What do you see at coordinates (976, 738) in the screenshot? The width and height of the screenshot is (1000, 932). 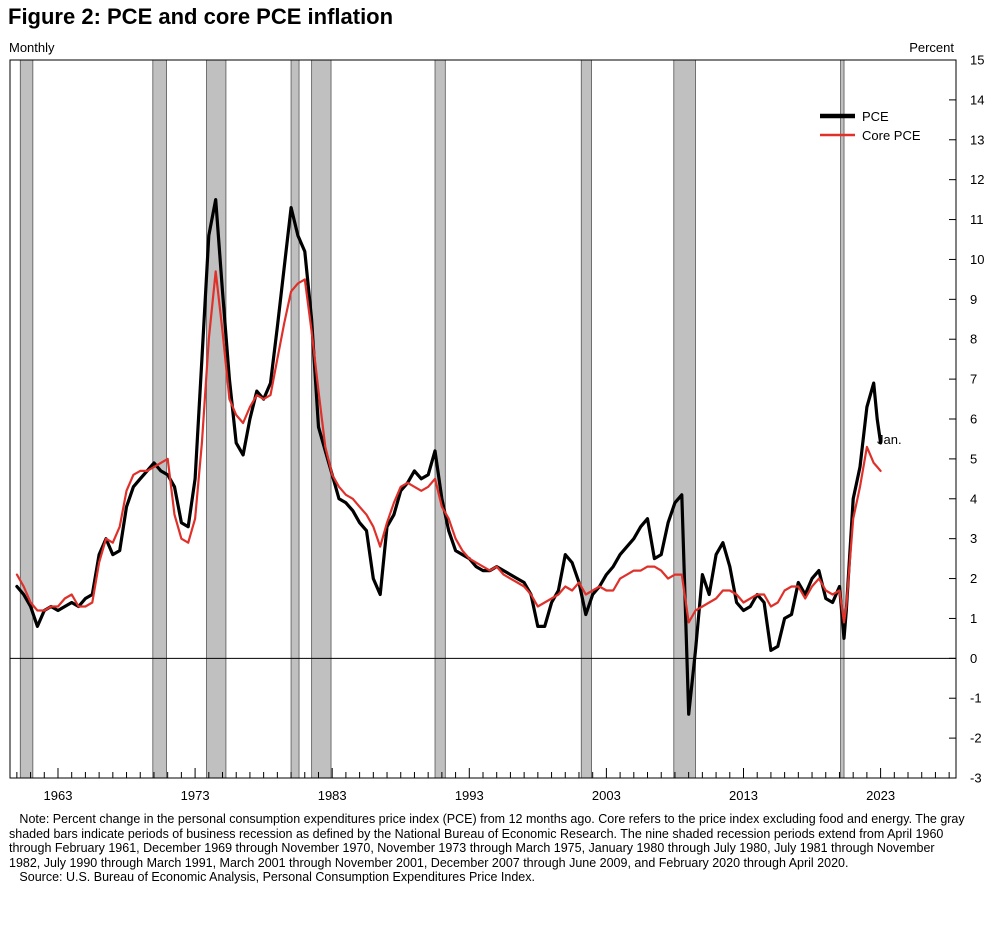 I see `y-tick-label: -2` at bounding box center [976, 738].